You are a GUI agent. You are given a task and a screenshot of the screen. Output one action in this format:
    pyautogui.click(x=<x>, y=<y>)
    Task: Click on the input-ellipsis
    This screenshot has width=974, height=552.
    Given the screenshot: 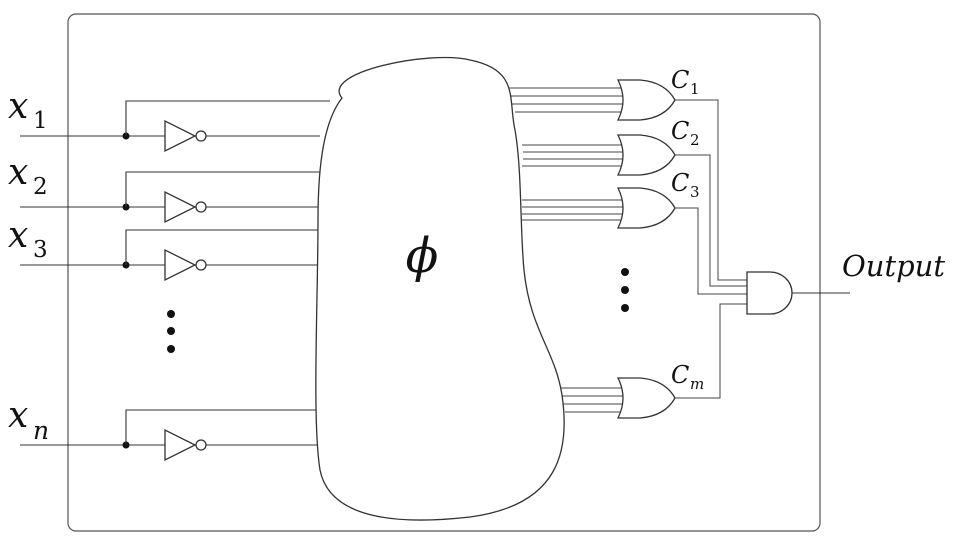 What is the action you would take?
    pyautogui.click(x=171, y=331)
    